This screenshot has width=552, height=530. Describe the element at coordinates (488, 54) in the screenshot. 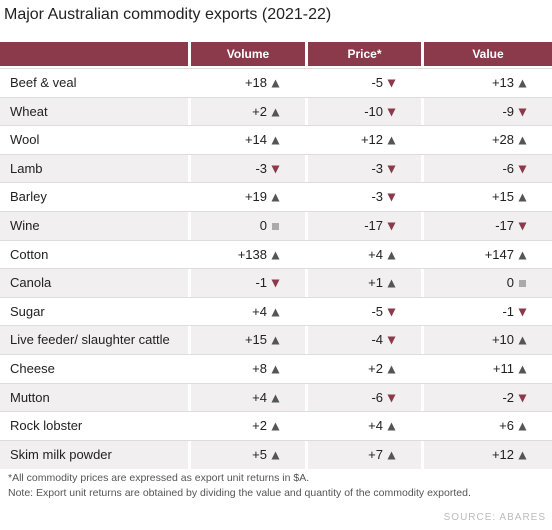

I see `column-header: Value` at that location.